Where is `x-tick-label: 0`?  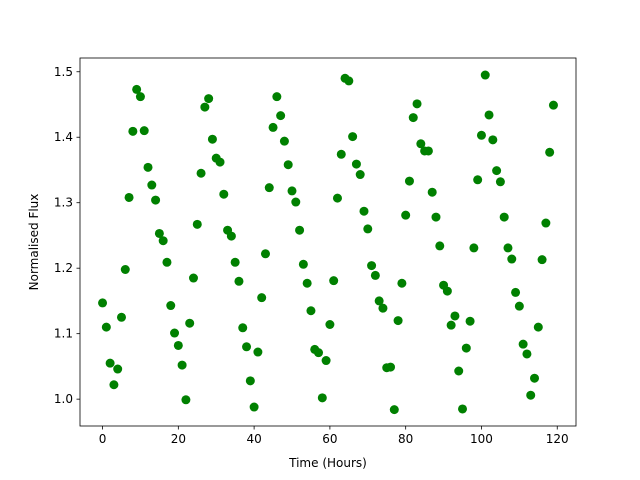 x-tick-label: 0 is located at coordinates (103, 439).